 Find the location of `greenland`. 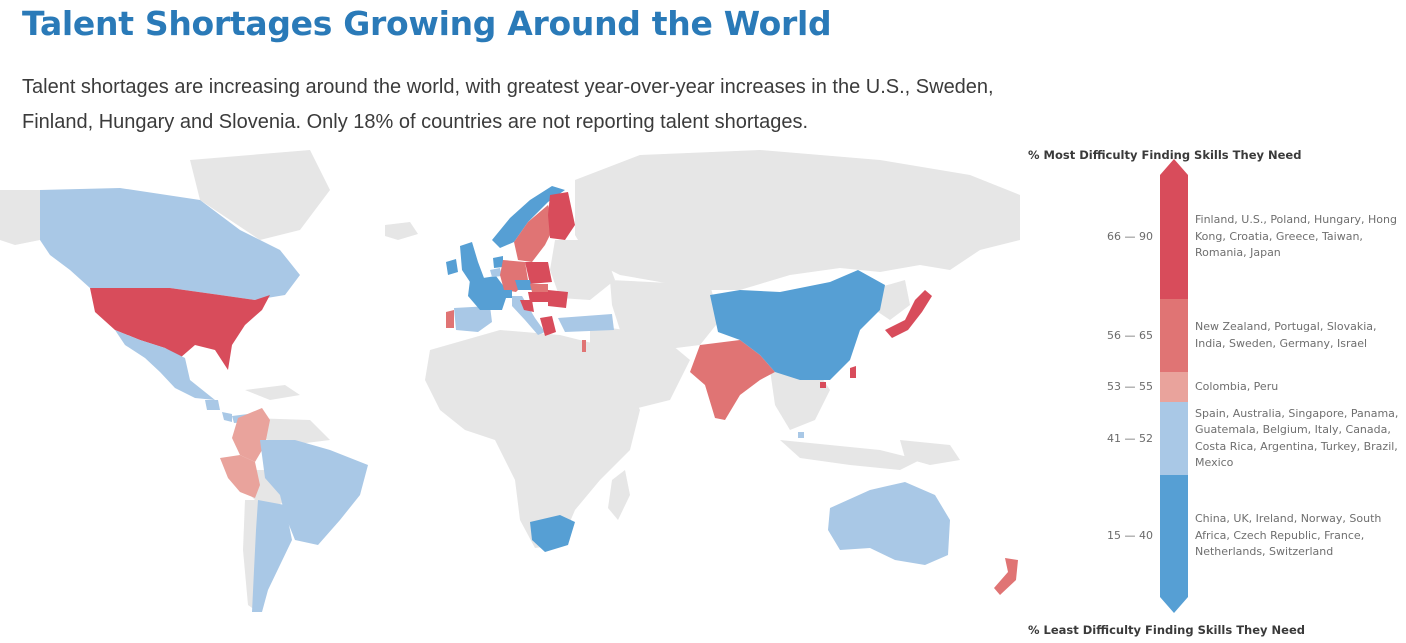

greenland is located at coordinates (260, 195).